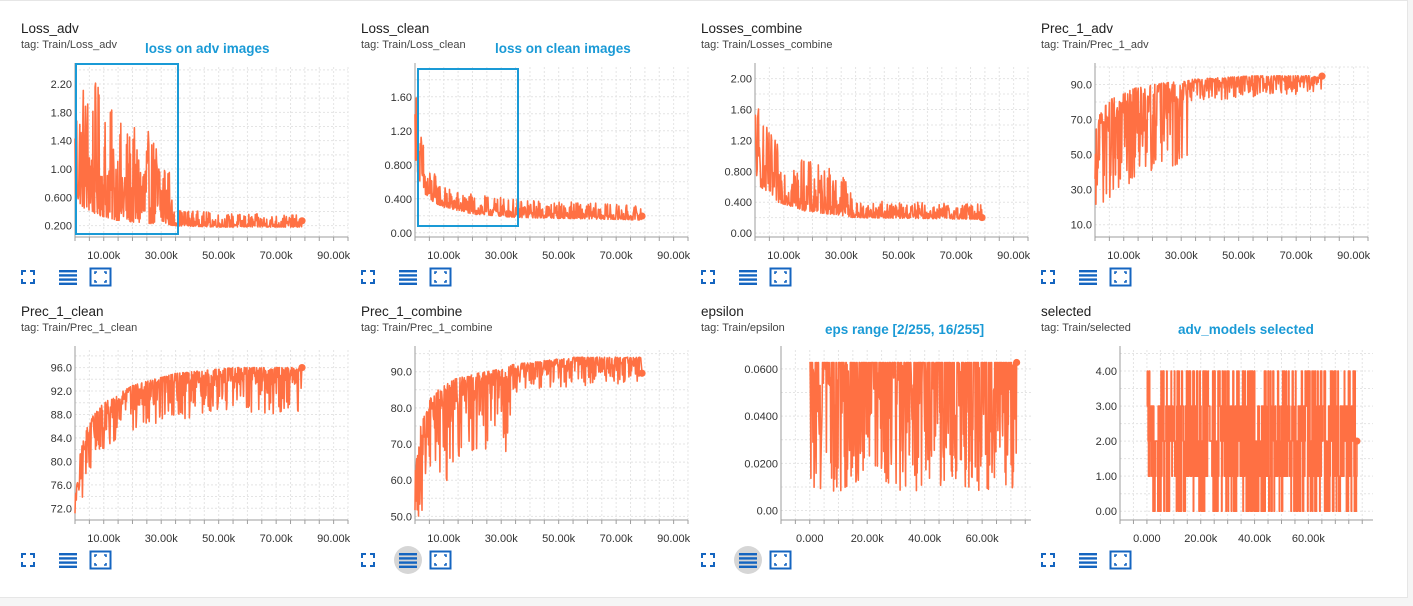 The height and width of the screenshot is (606, 1413). Describe the element at coordinates (444, 256) in the screenshot. I see `x-tick-label: 10.00k` at that location.